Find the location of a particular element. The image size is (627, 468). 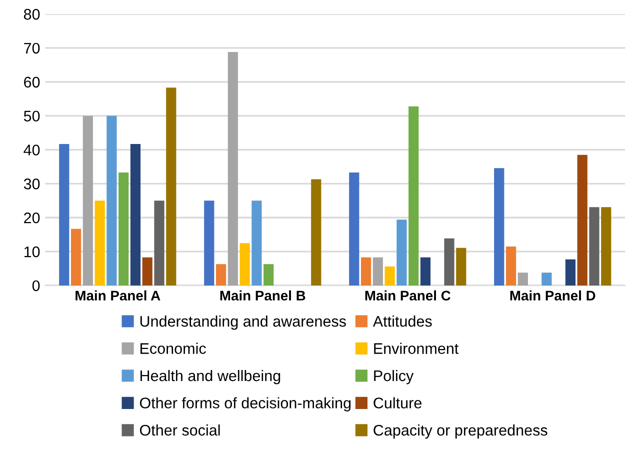

y-tick-label: 0 is located at coordinates (36, 286).